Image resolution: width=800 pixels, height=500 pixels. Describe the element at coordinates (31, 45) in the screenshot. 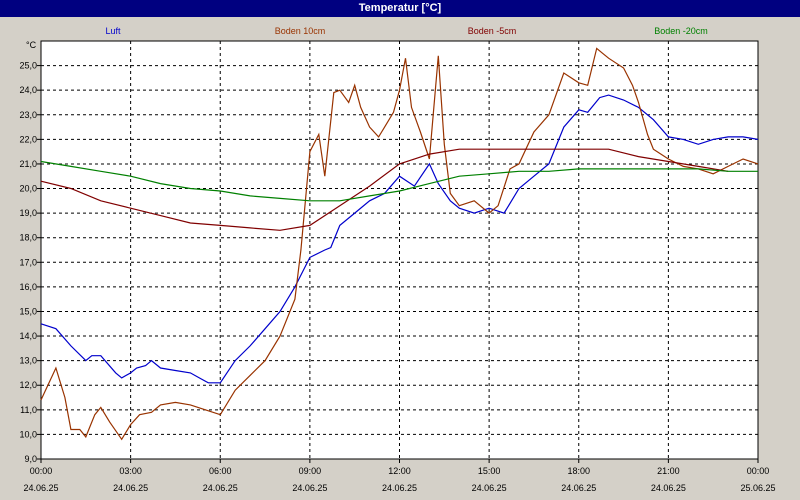

I see `y-axis-unit: °C` at that location.